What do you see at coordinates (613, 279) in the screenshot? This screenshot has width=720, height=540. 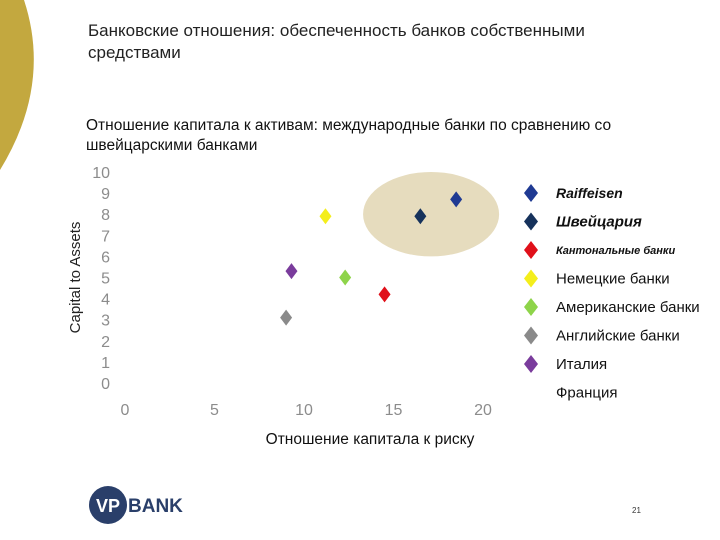 I see `legend-label: Немецкие банки` at bounding box center [613, 279].